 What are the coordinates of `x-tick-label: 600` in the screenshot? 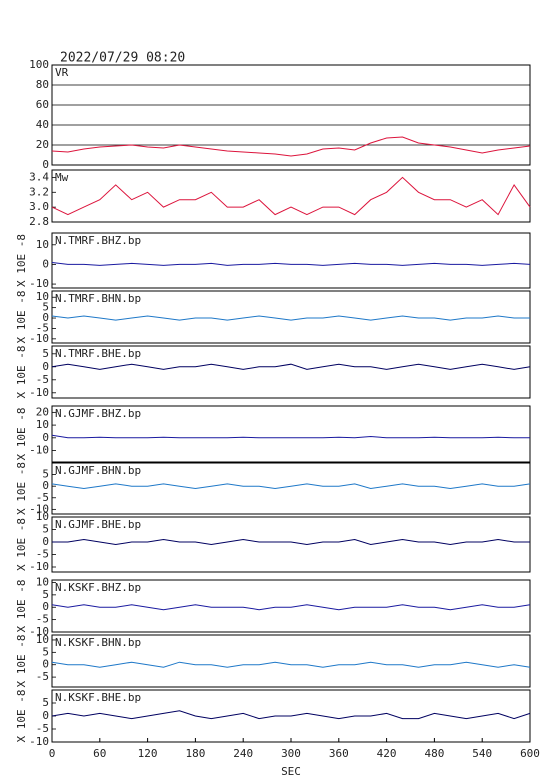 It's located at (530, 753).